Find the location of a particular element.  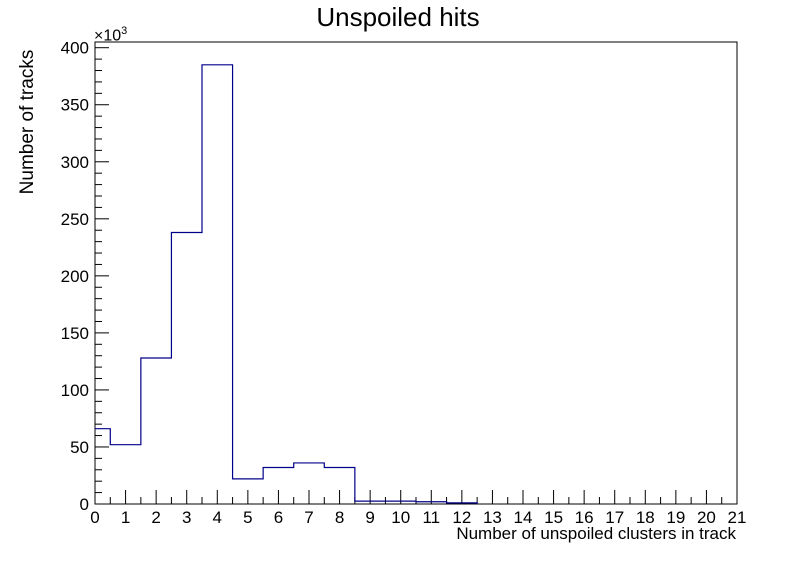

x-tick-label: 5 is located at coordinates (247, 517).